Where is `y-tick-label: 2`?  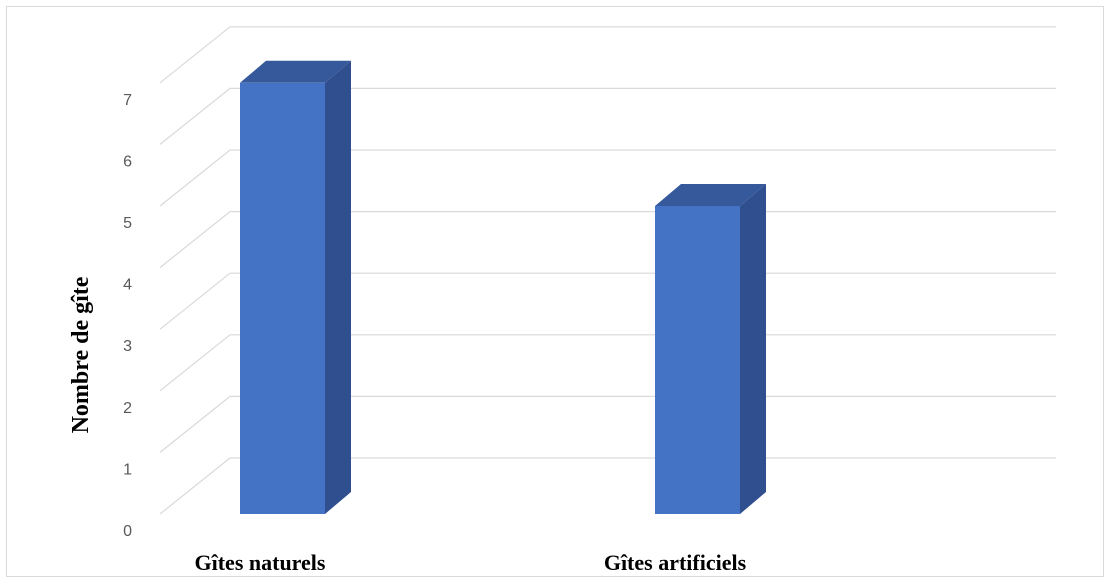 y-tick-label: 2 is located at coordinates (127, 408).